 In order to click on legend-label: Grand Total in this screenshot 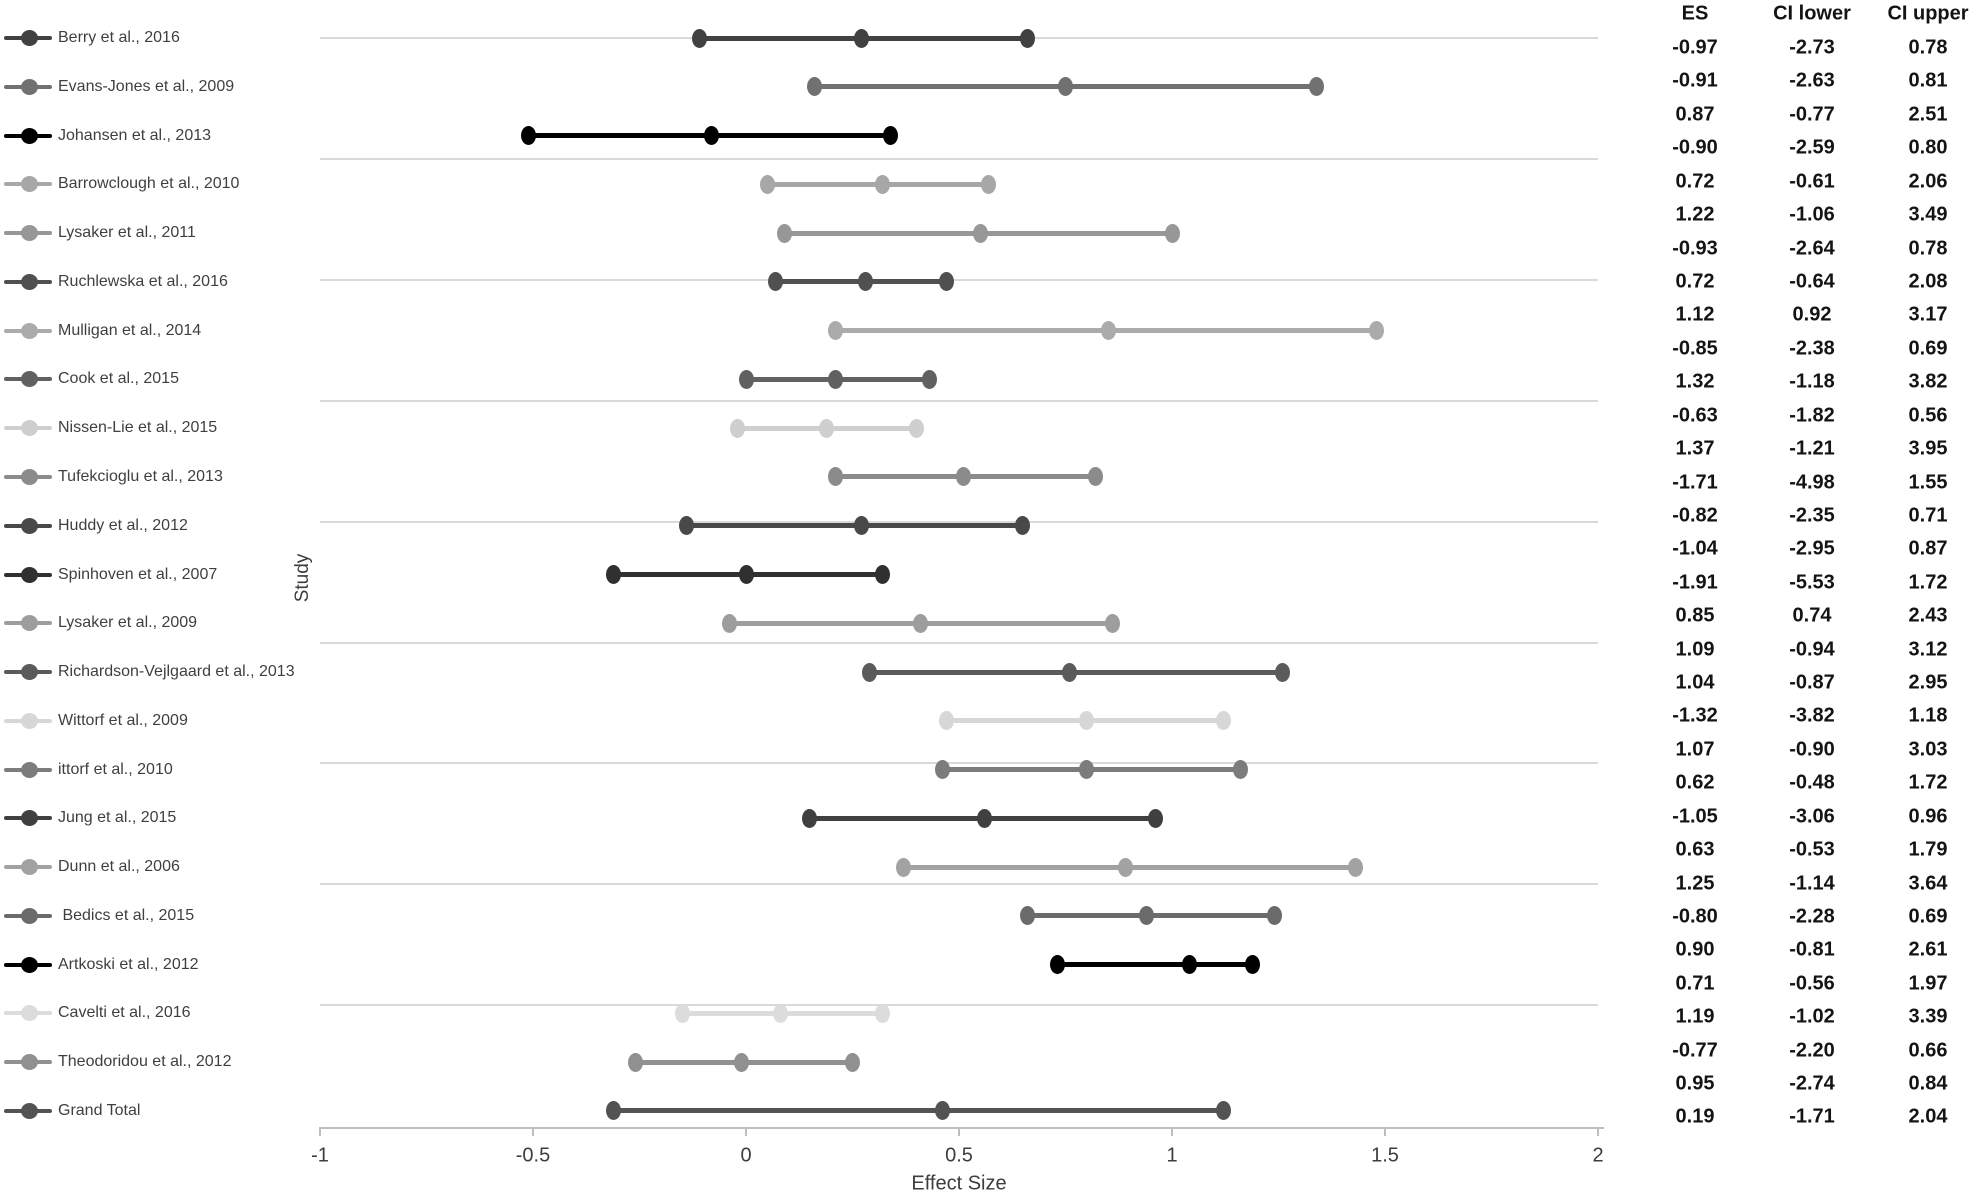, I will do `click(99, 1110)`.